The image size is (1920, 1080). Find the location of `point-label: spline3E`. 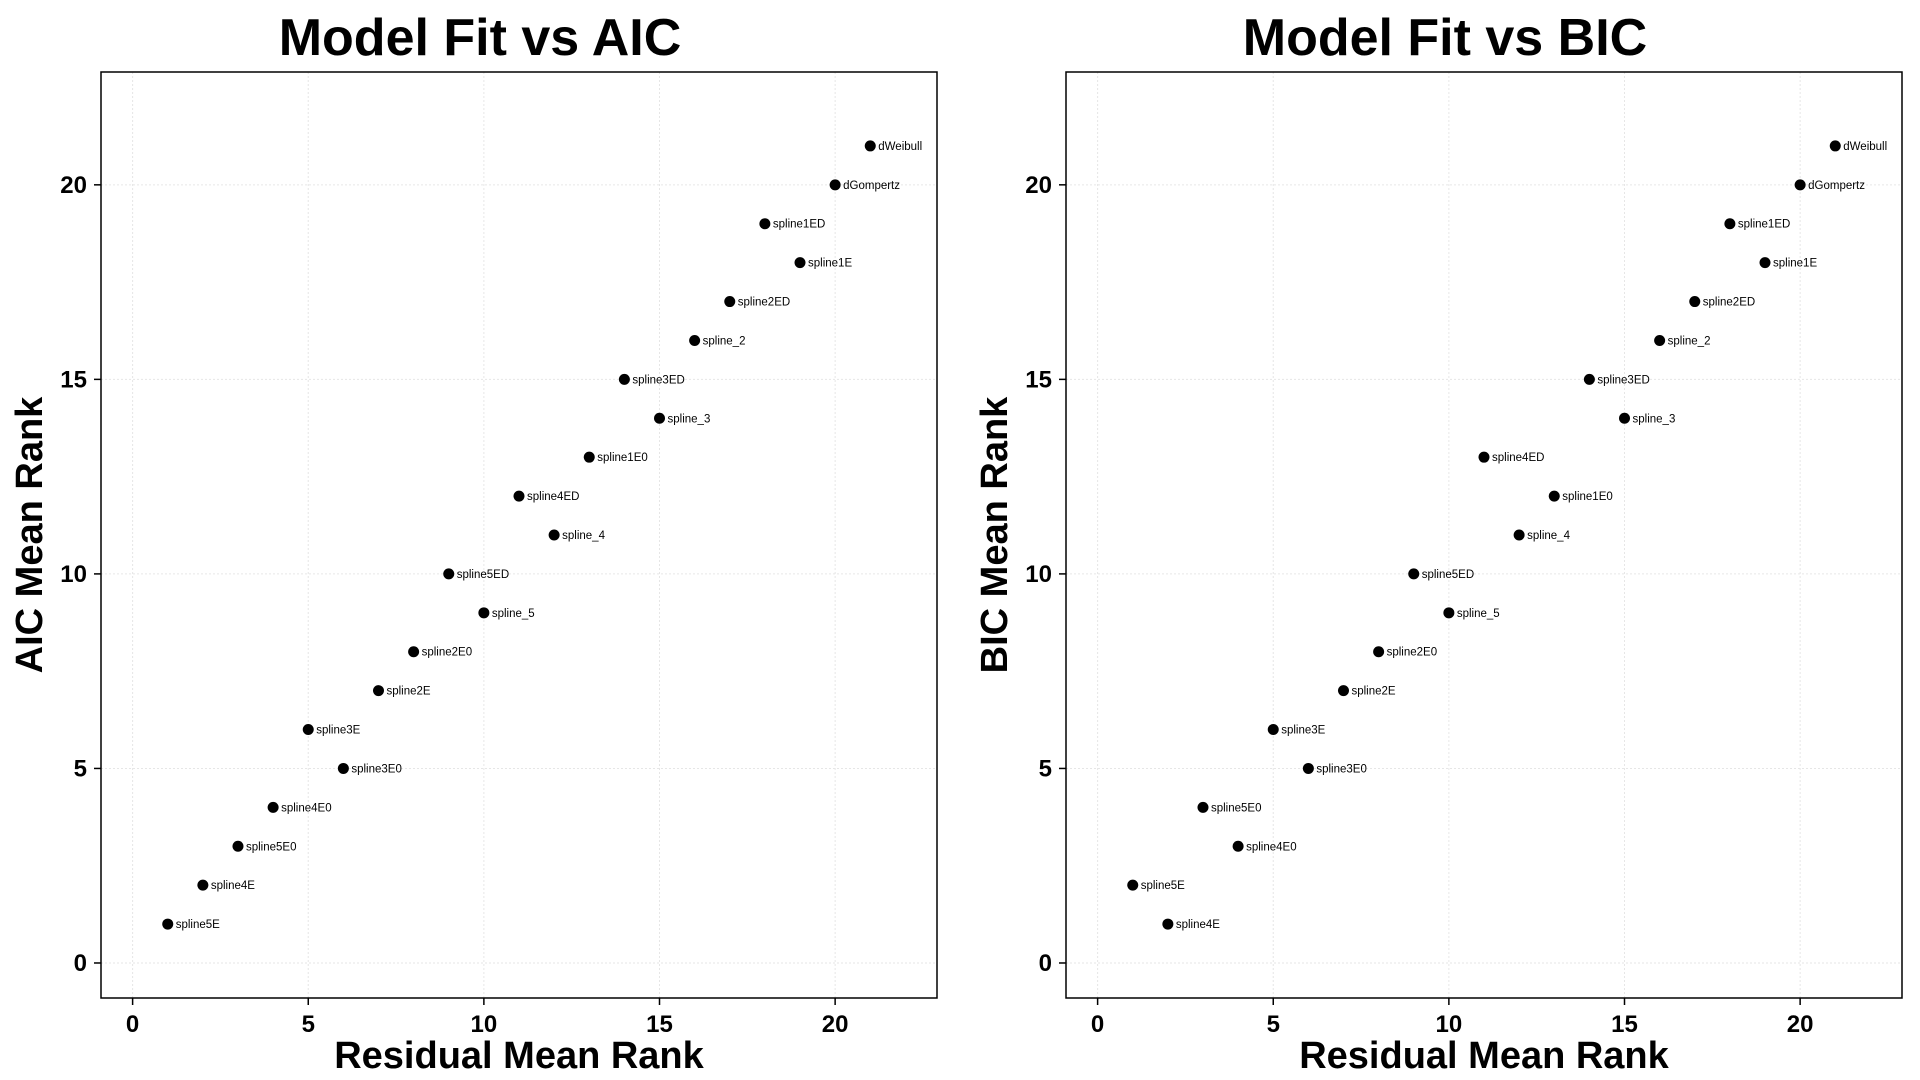

point-label: spline3E is located at coordinates (338, 731).